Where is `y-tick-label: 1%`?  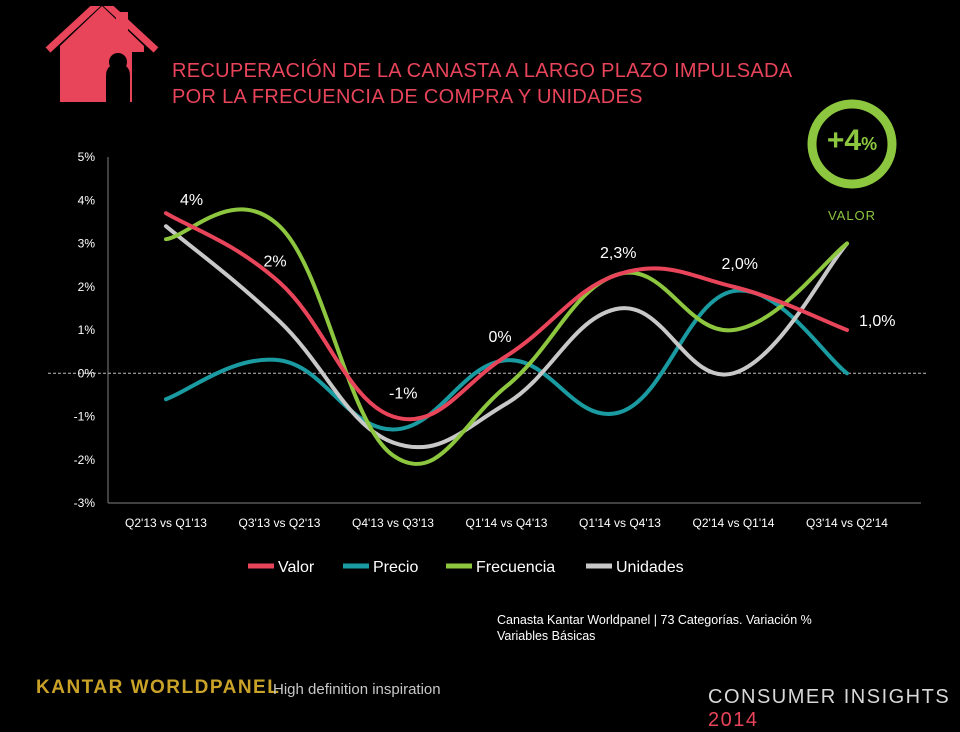 y-tick-label: 1% is located at coordinates (87, 330).